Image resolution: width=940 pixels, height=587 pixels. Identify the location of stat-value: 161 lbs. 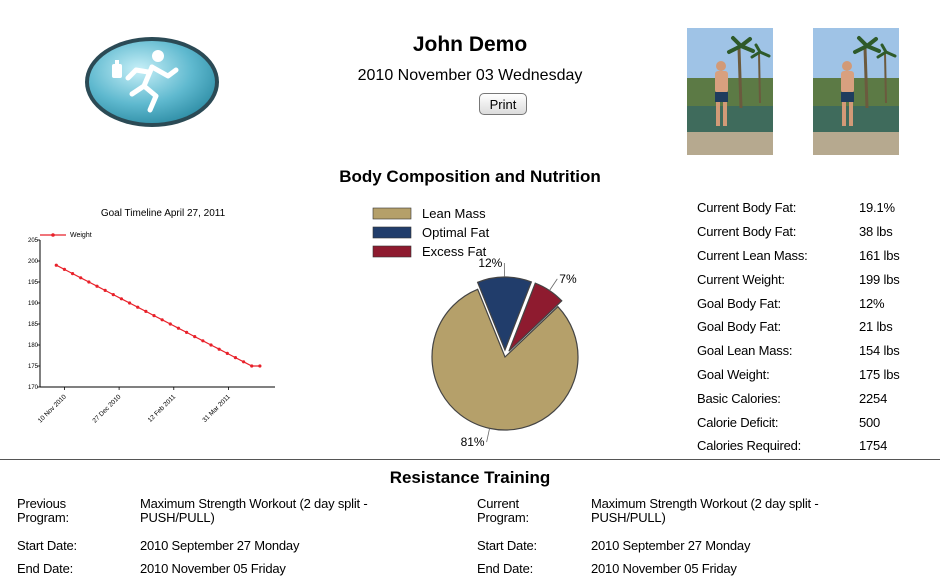
(879, 255).